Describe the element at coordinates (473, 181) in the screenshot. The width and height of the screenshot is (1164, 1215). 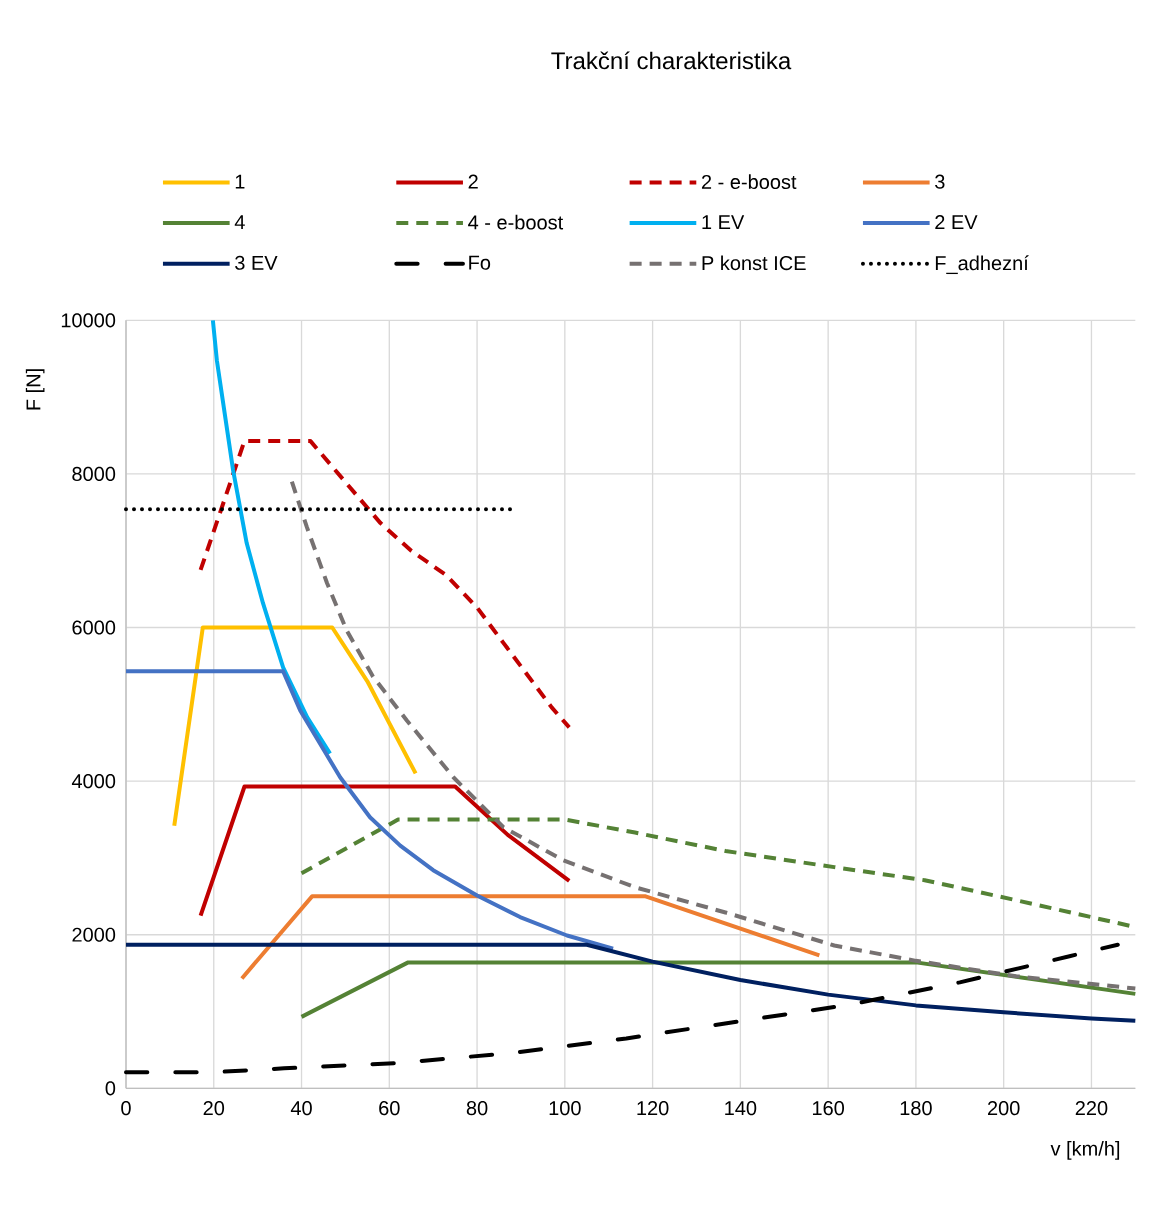
I see `legend-label: 2` at that location.